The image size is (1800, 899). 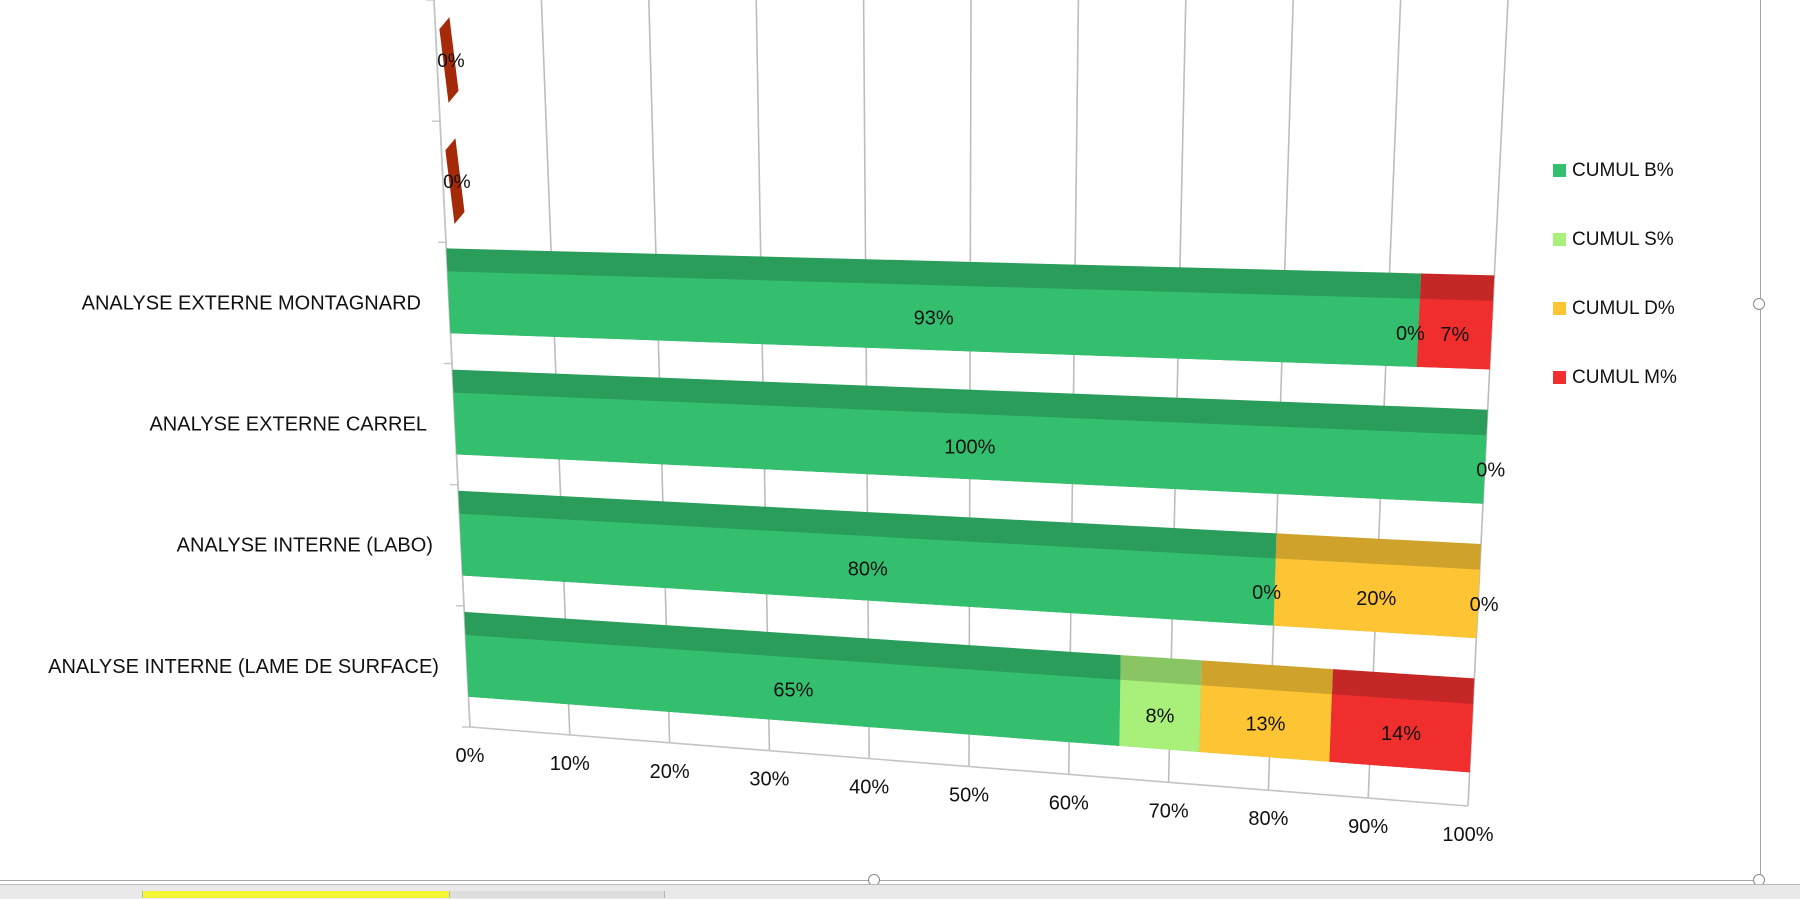 I want to click on legend-entry: CUMUL D%, so click(x=1623, y=308).